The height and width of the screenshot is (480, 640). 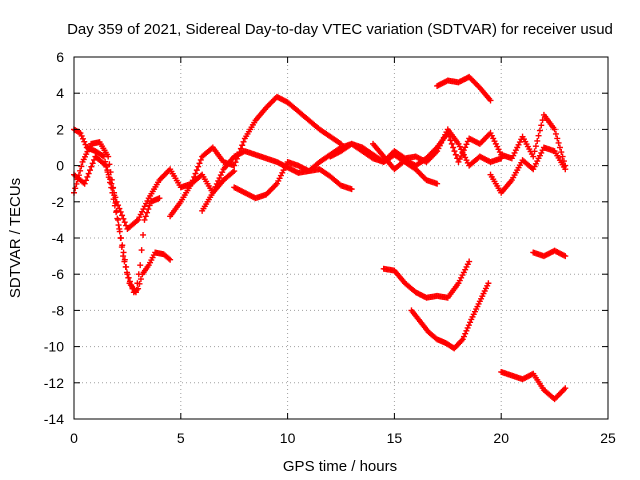 What do you see at coordinates (60, 166) in the screenshot?
I see `y-tick-label: 0` at bounding box center [60, 166].